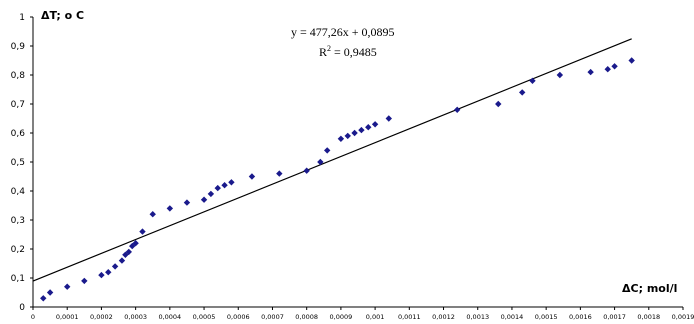 This screenshot has width=694, height=324. Describe the element at coordinates (272, 317) in the screenshot. I see `x-tick-label: 0,0007` at that location.